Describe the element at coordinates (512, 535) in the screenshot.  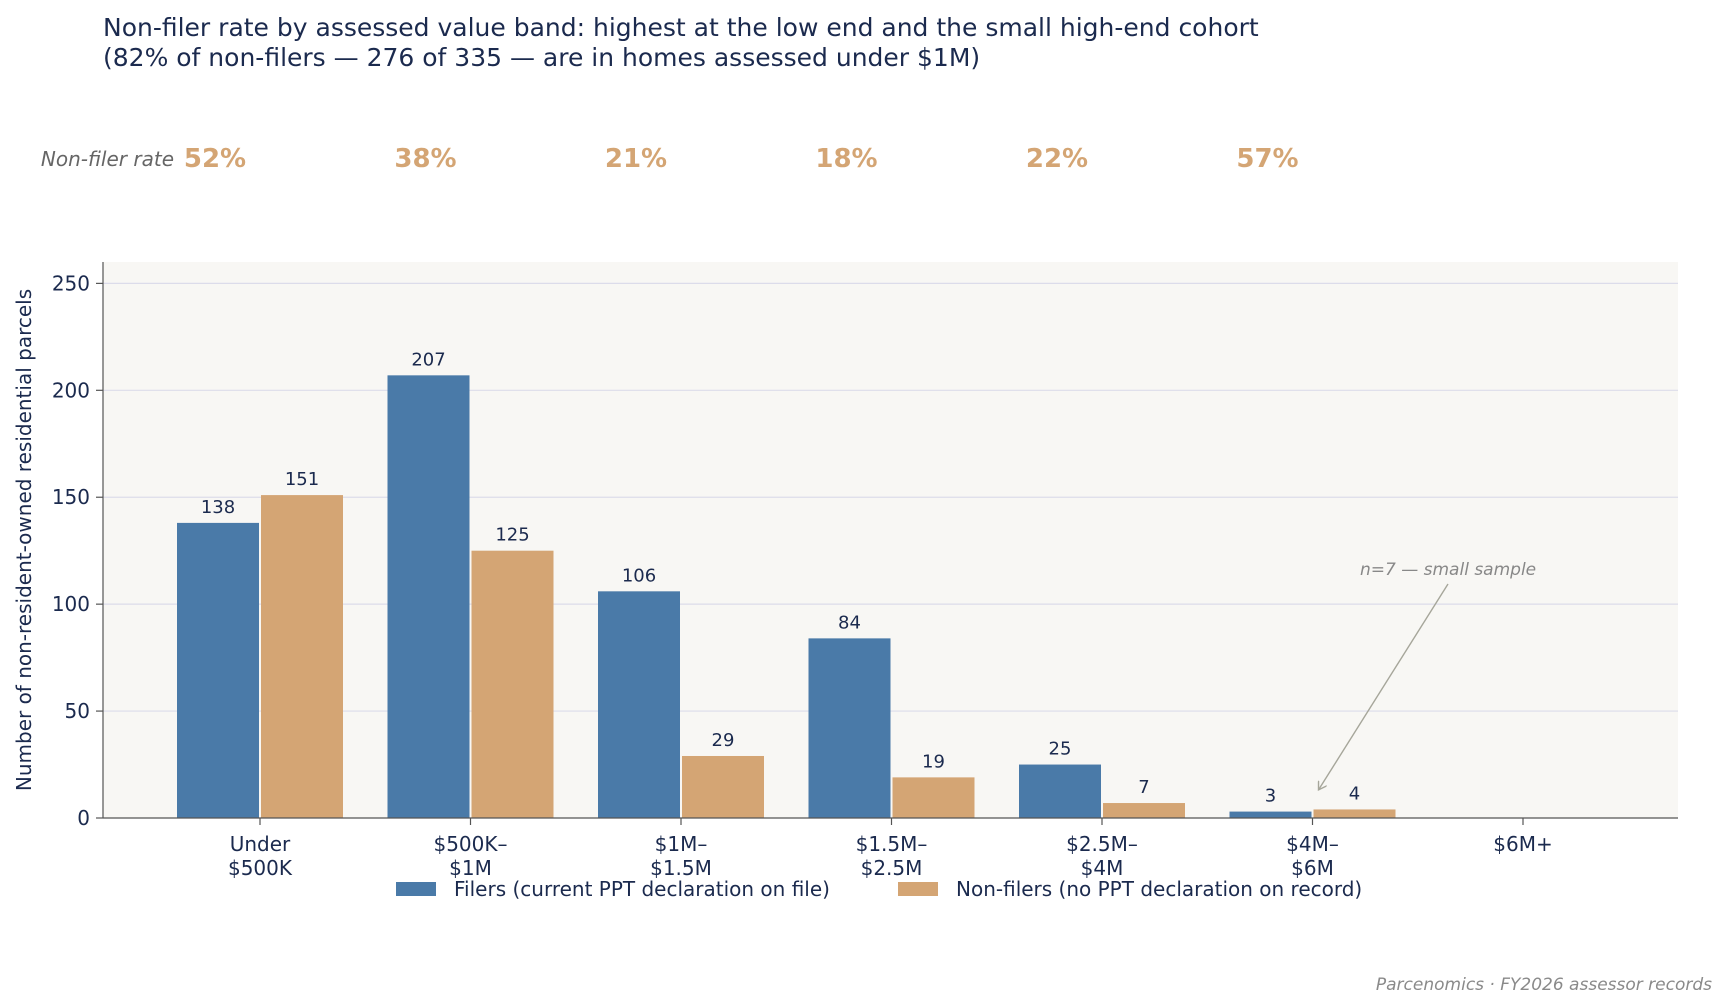
I see `bar-value-label: 125` at that location.